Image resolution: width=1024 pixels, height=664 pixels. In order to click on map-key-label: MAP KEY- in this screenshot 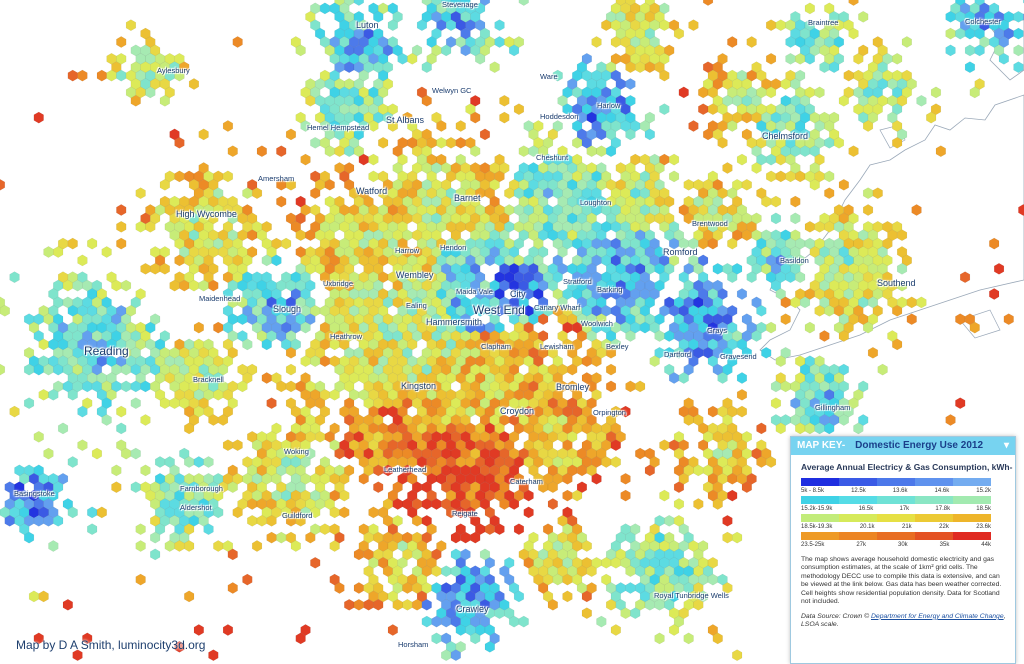, I will do `click(821, 445)`.